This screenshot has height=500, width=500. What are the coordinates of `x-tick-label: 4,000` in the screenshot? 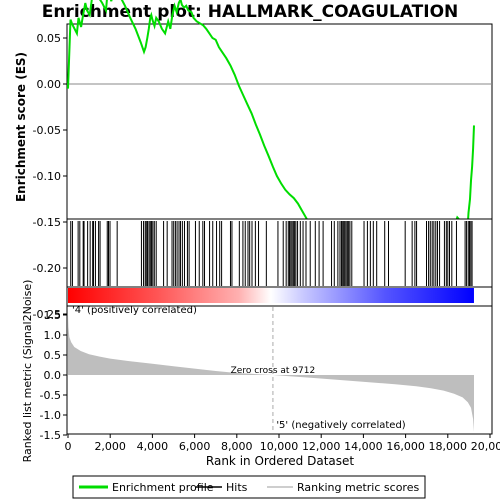 It's located at (153, 446).